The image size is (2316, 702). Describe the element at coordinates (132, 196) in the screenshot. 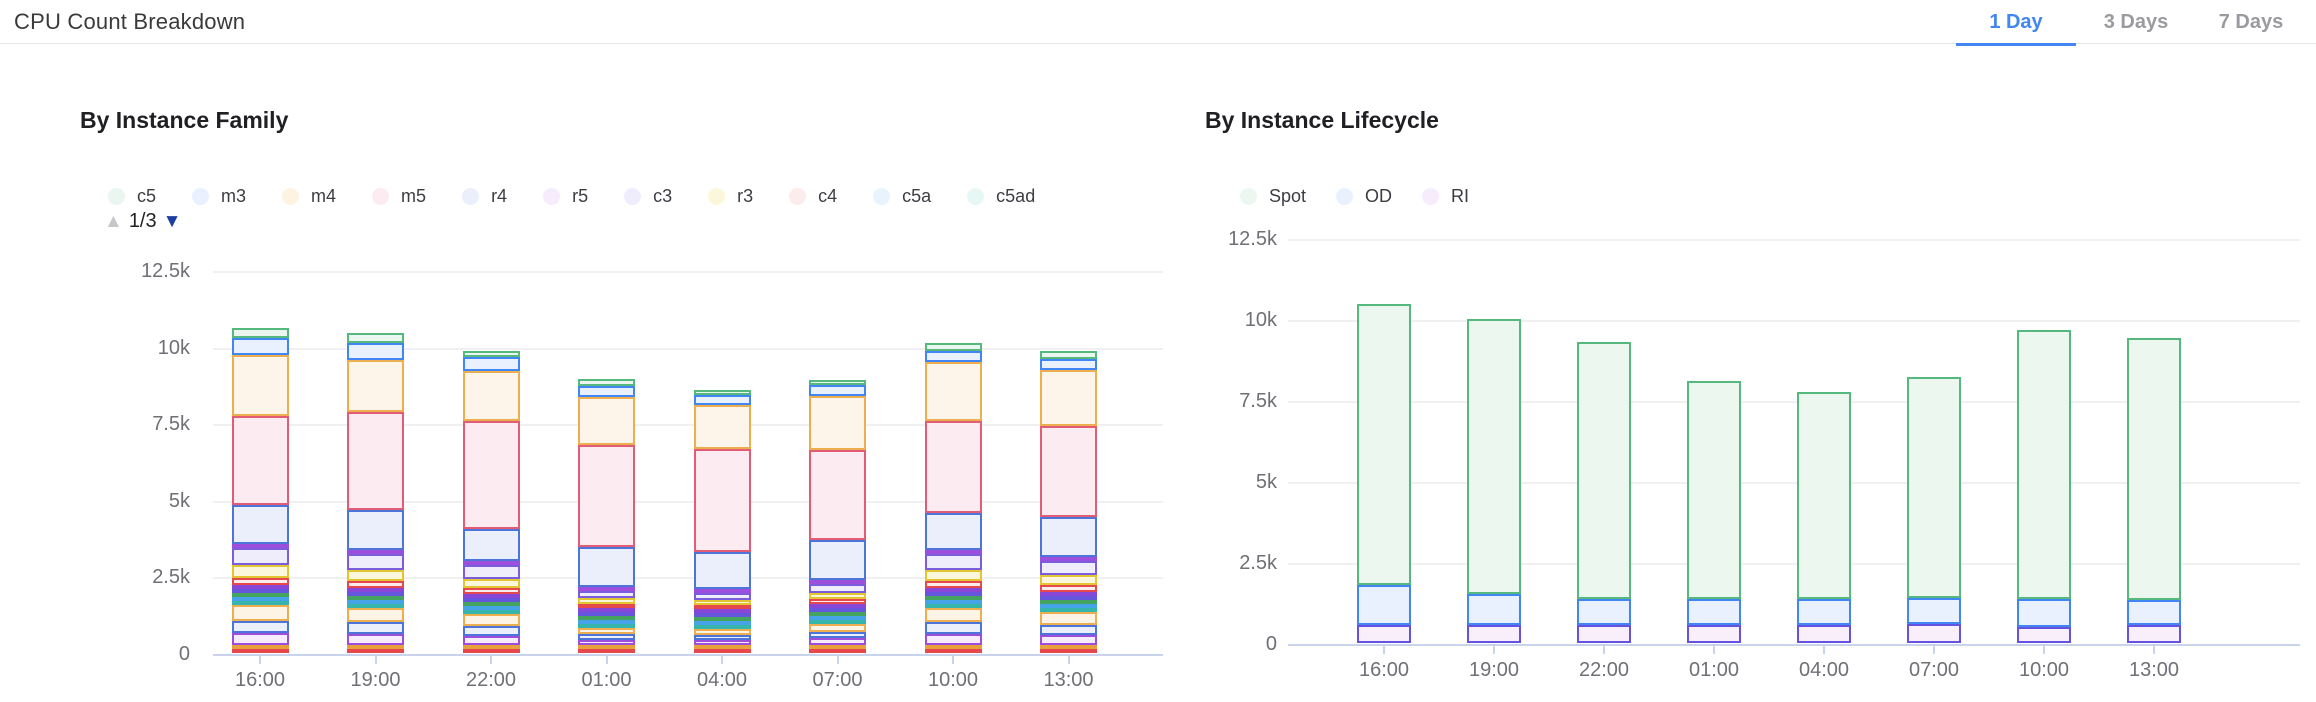

I see `legend-item-c5: c5` at that location.